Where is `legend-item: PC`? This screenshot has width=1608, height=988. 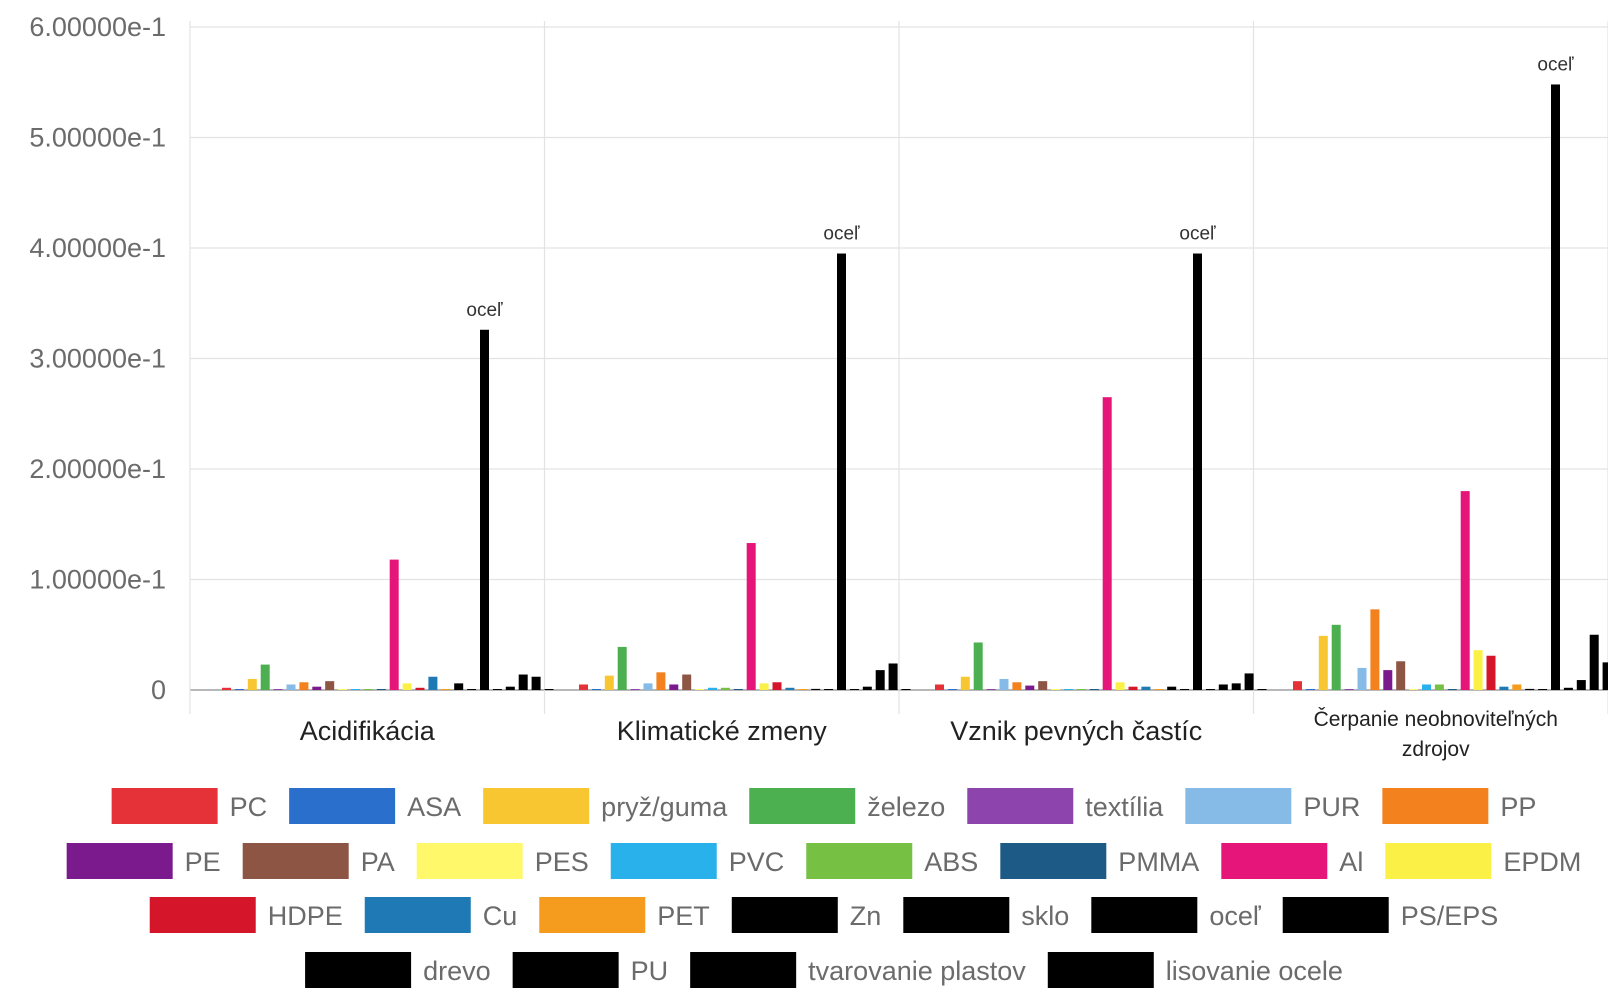 legend-item: PC is located at coordinates (189, 806).